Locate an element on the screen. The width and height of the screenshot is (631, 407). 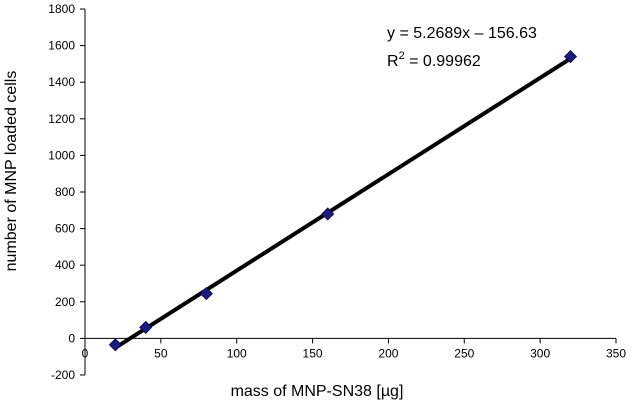
y-tick-label: 200 is located at coordinates (65, 302).